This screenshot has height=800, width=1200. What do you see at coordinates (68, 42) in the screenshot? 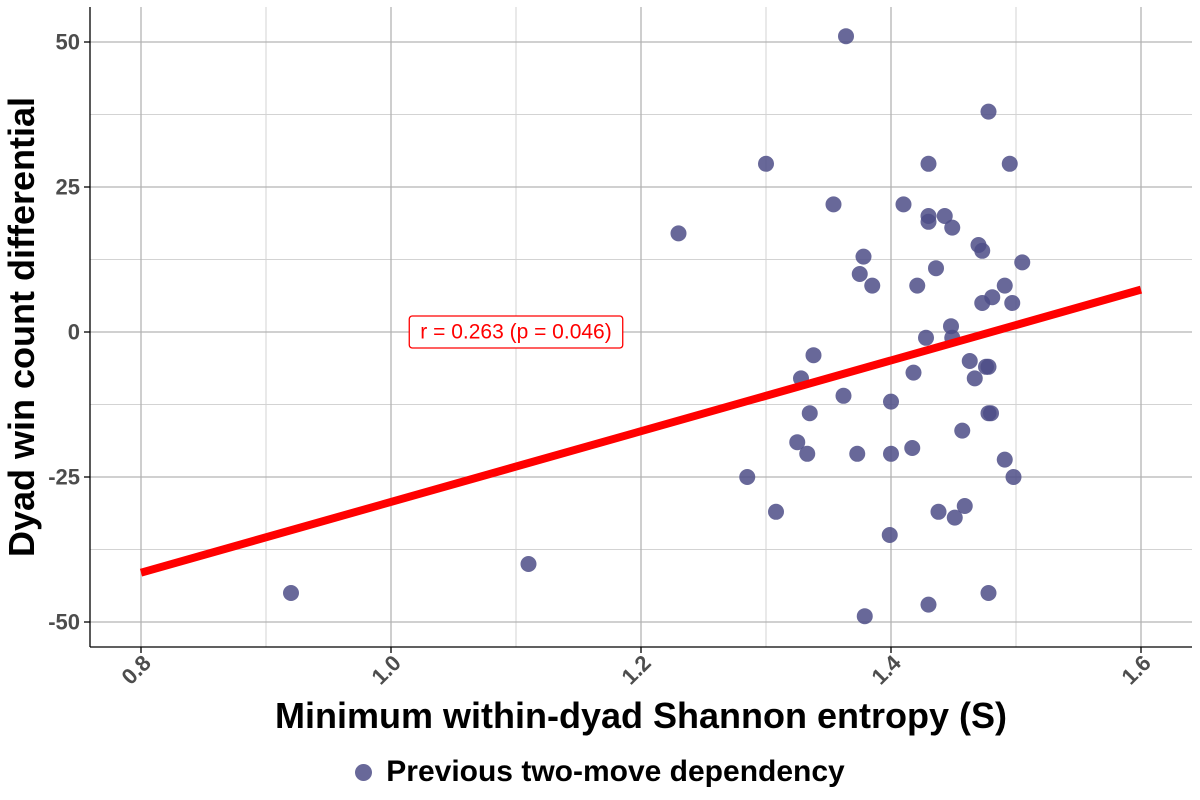
I see `y-tick-label: 50` at bounding box center [68, 42].